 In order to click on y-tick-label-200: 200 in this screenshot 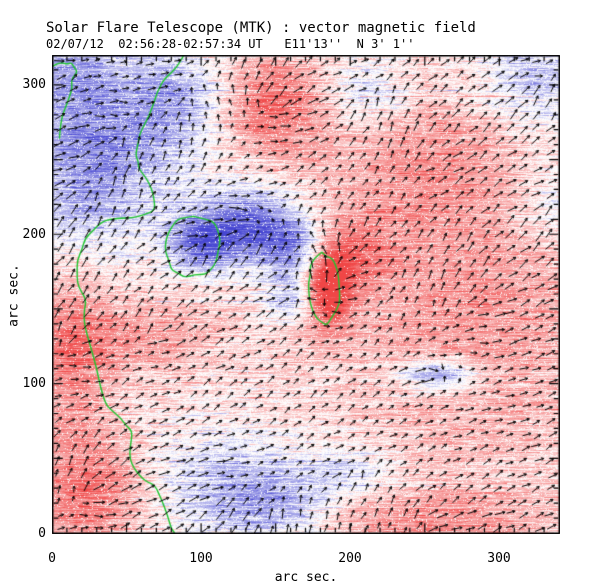, I will do `click(34, 234)`.